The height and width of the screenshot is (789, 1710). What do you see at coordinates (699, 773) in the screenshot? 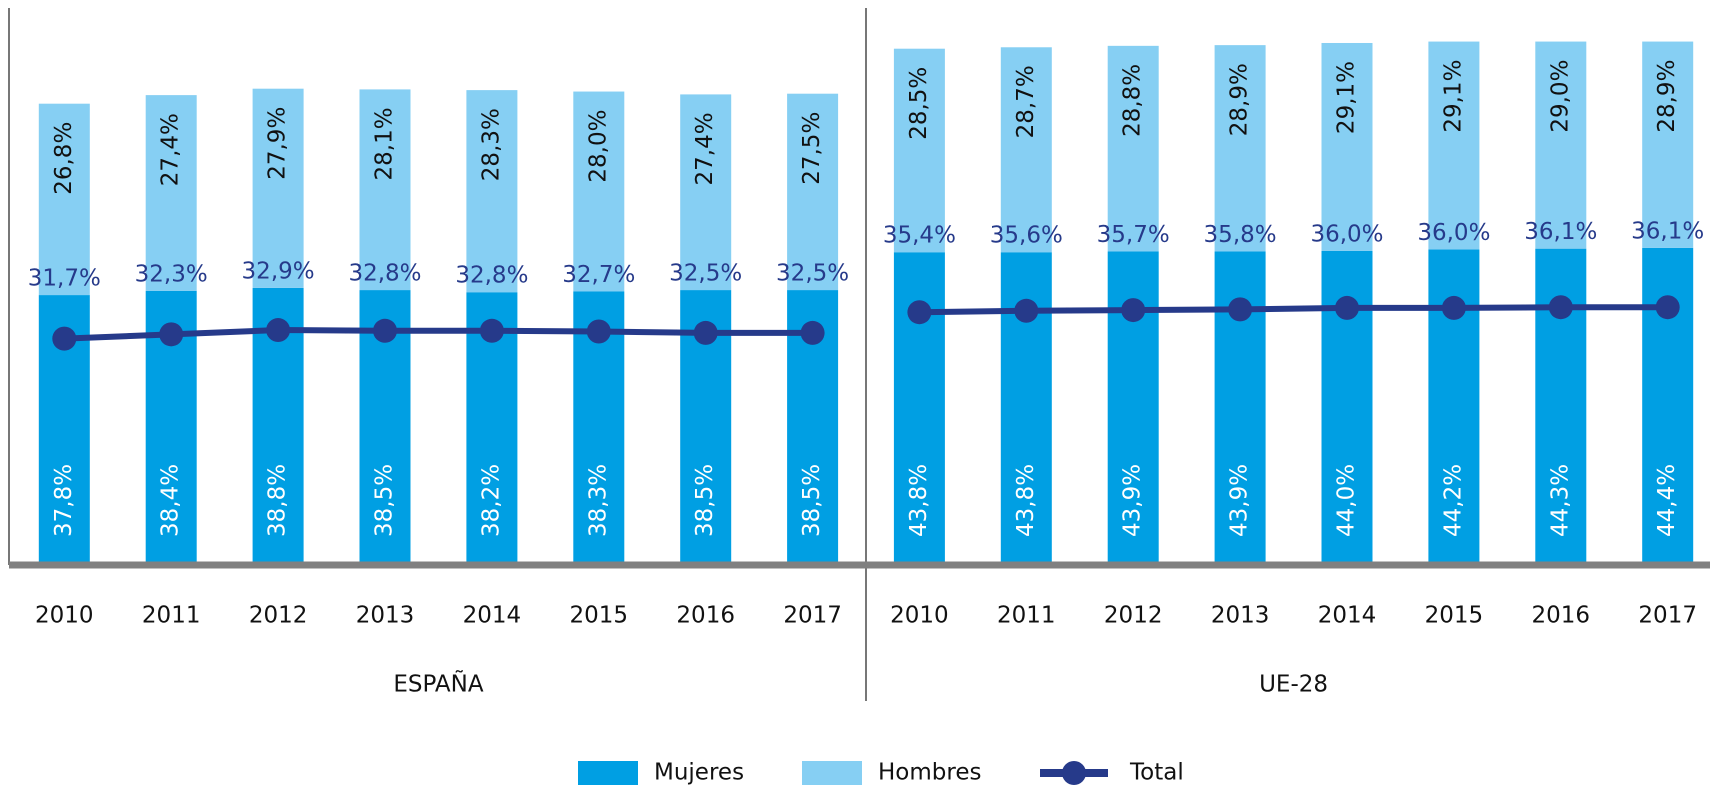
I see `legend-label: Mujeres` at bounding box center [699, 773].